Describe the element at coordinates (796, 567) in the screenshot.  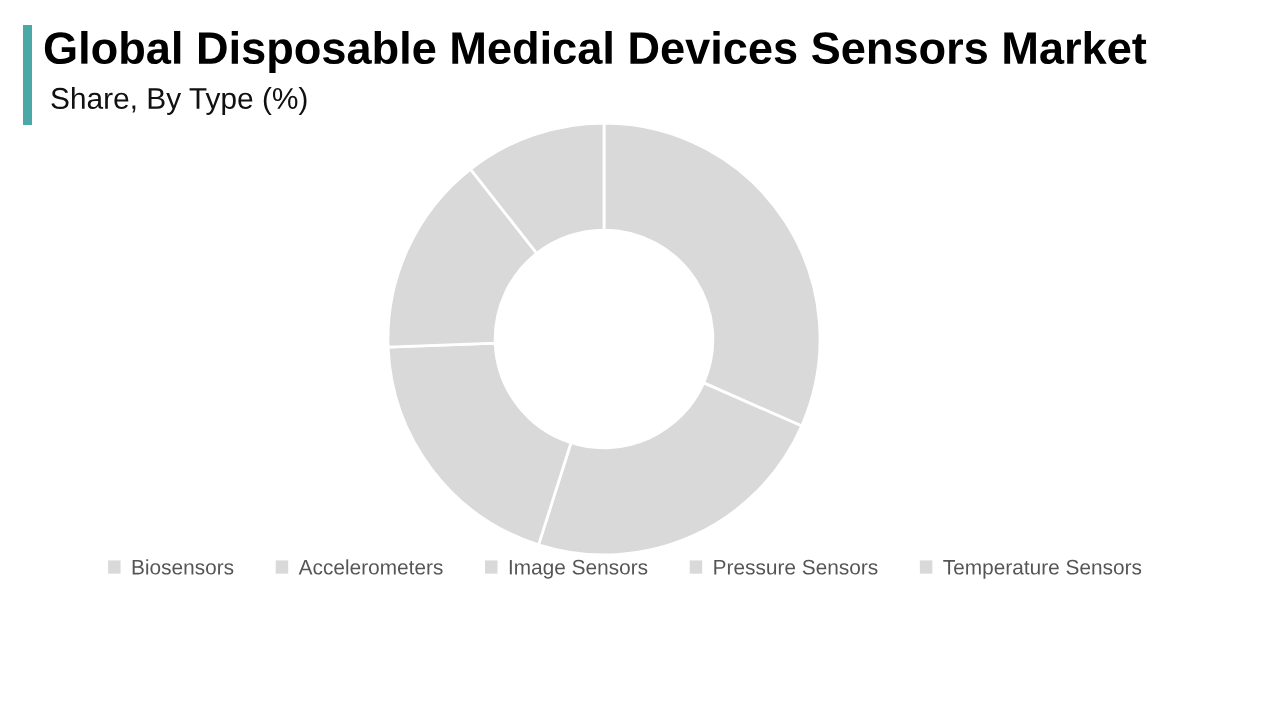
I see `legend-label: Pressure Sensors` at that location.